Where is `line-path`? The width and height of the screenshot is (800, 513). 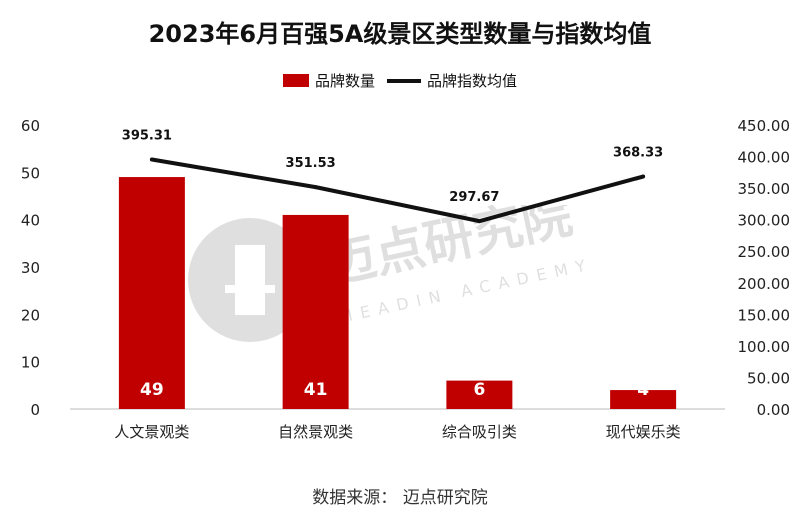
line-path is located at coordinates (397, 190).